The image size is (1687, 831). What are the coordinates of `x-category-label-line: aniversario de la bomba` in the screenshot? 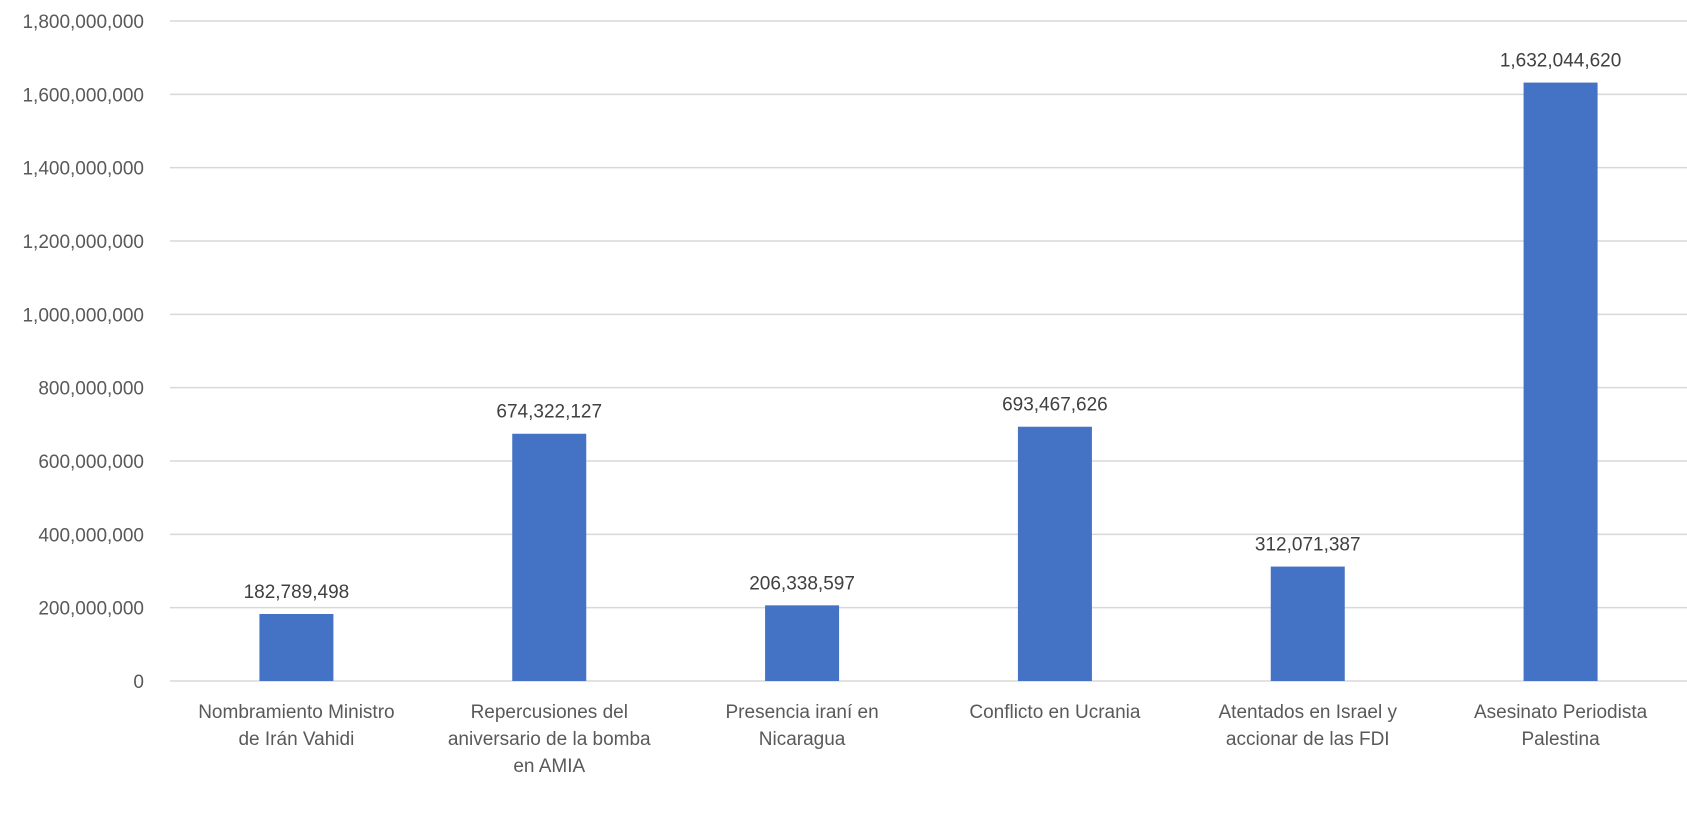 It's located at (549, 739).